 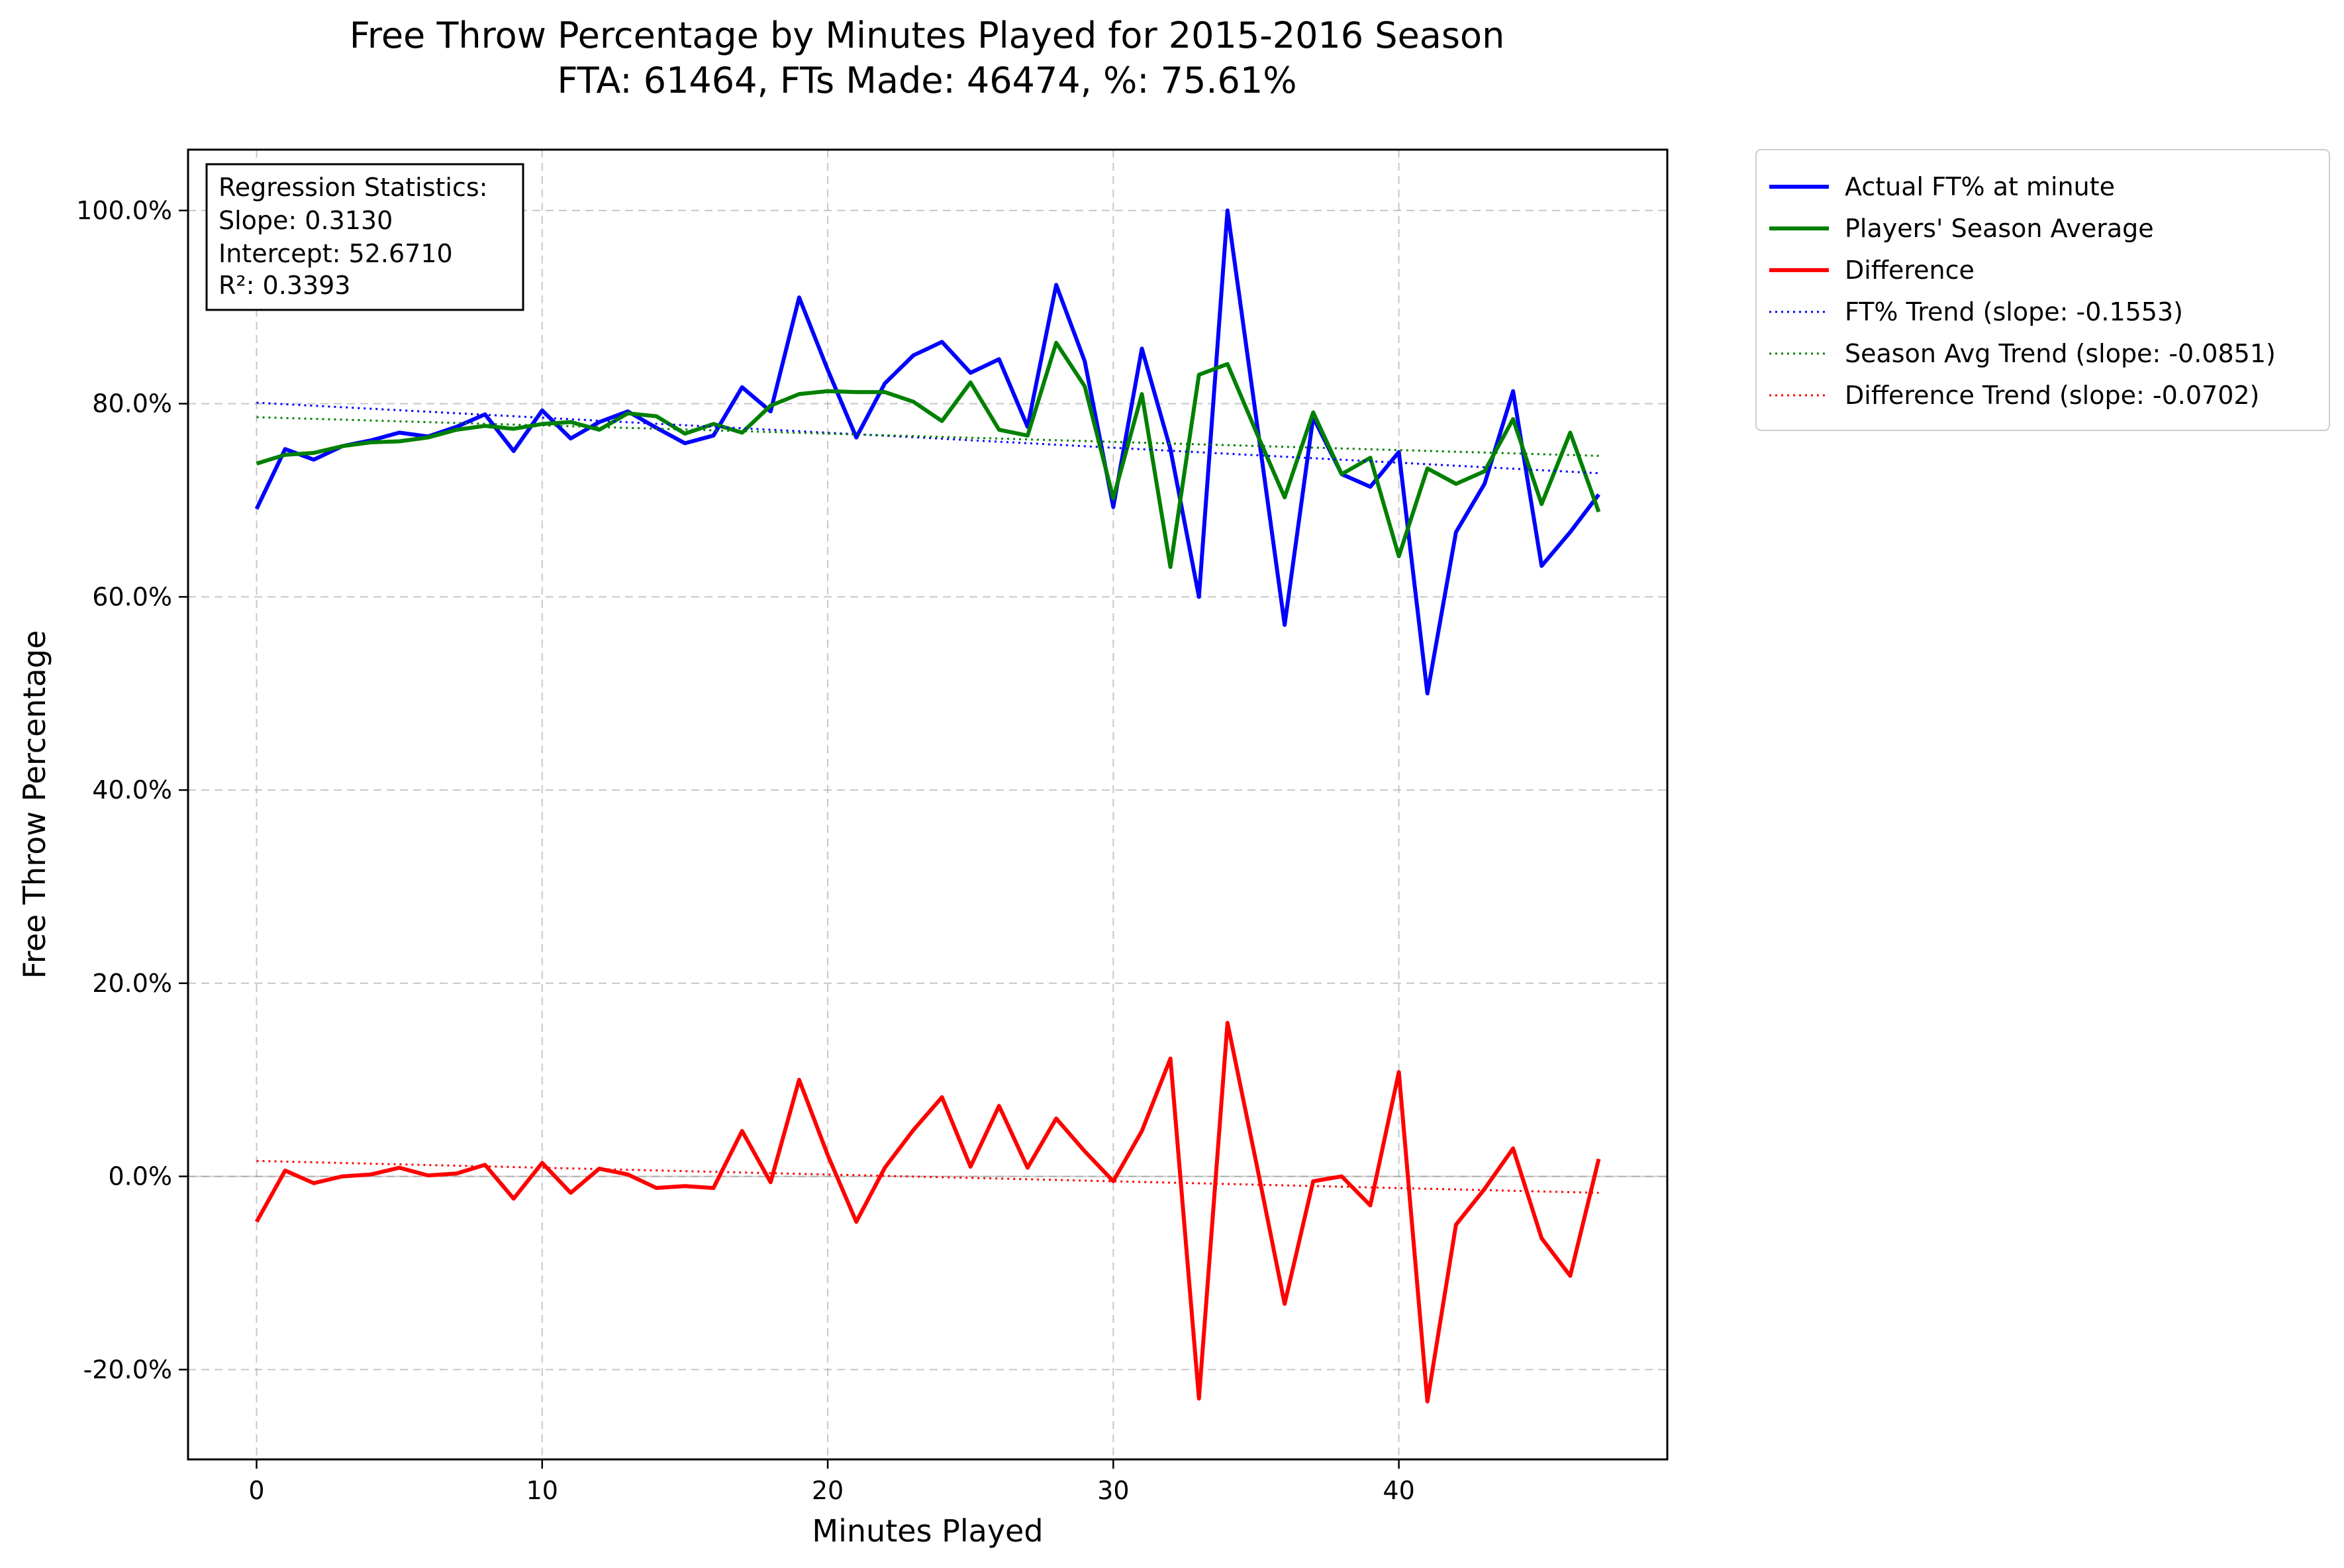 I want to click on stats-line: Intercept: 52.6710, so click(x=336, y=253).